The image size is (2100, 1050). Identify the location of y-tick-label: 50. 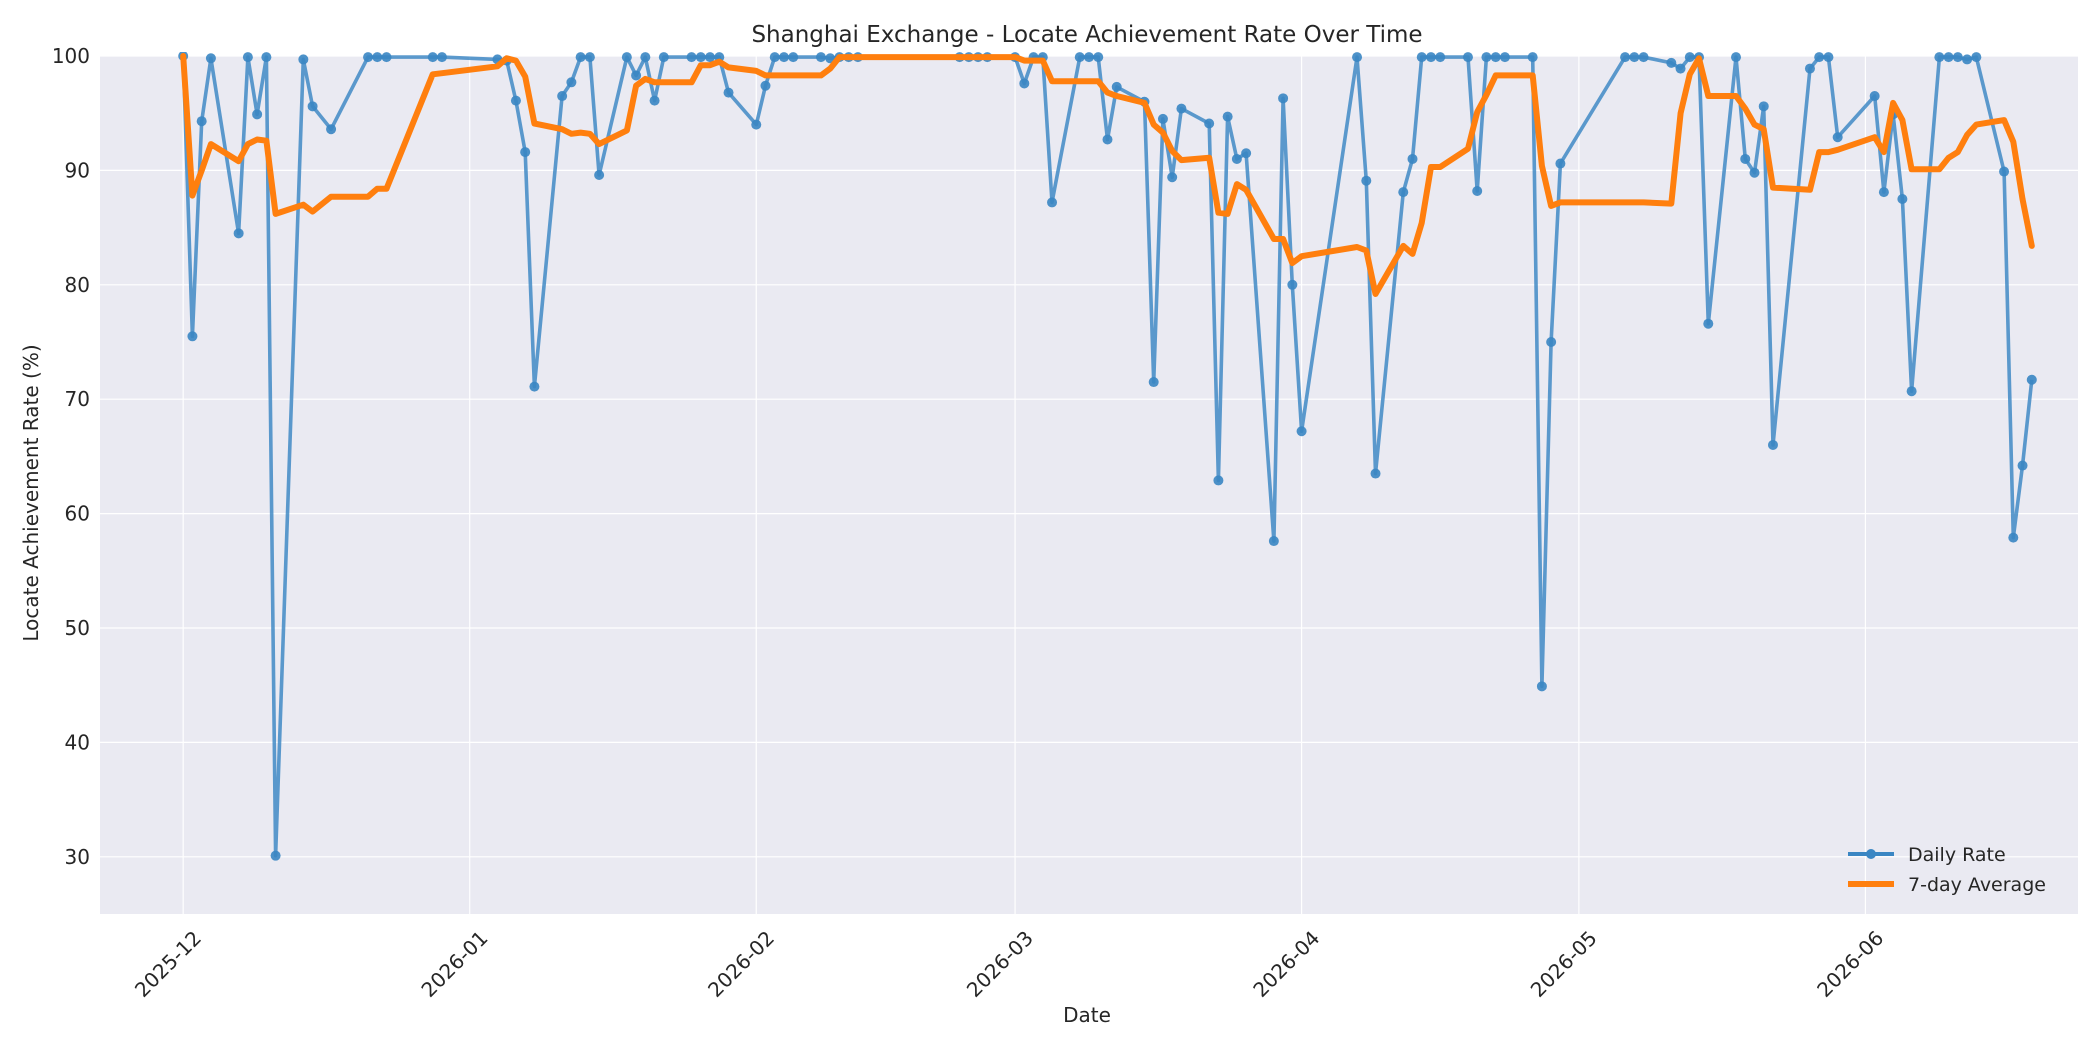
(77, 628).